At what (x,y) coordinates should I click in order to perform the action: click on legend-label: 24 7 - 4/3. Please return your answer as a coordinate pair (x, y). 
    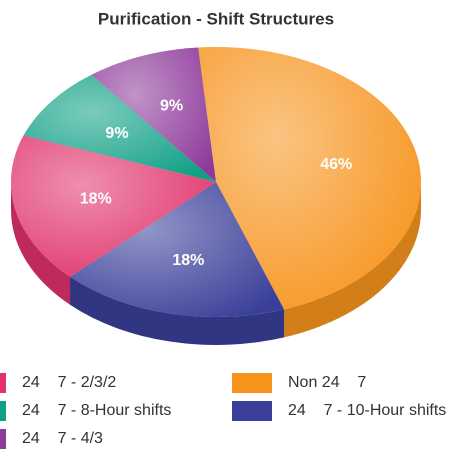
    Looking at the image, I should click on (62, 438).